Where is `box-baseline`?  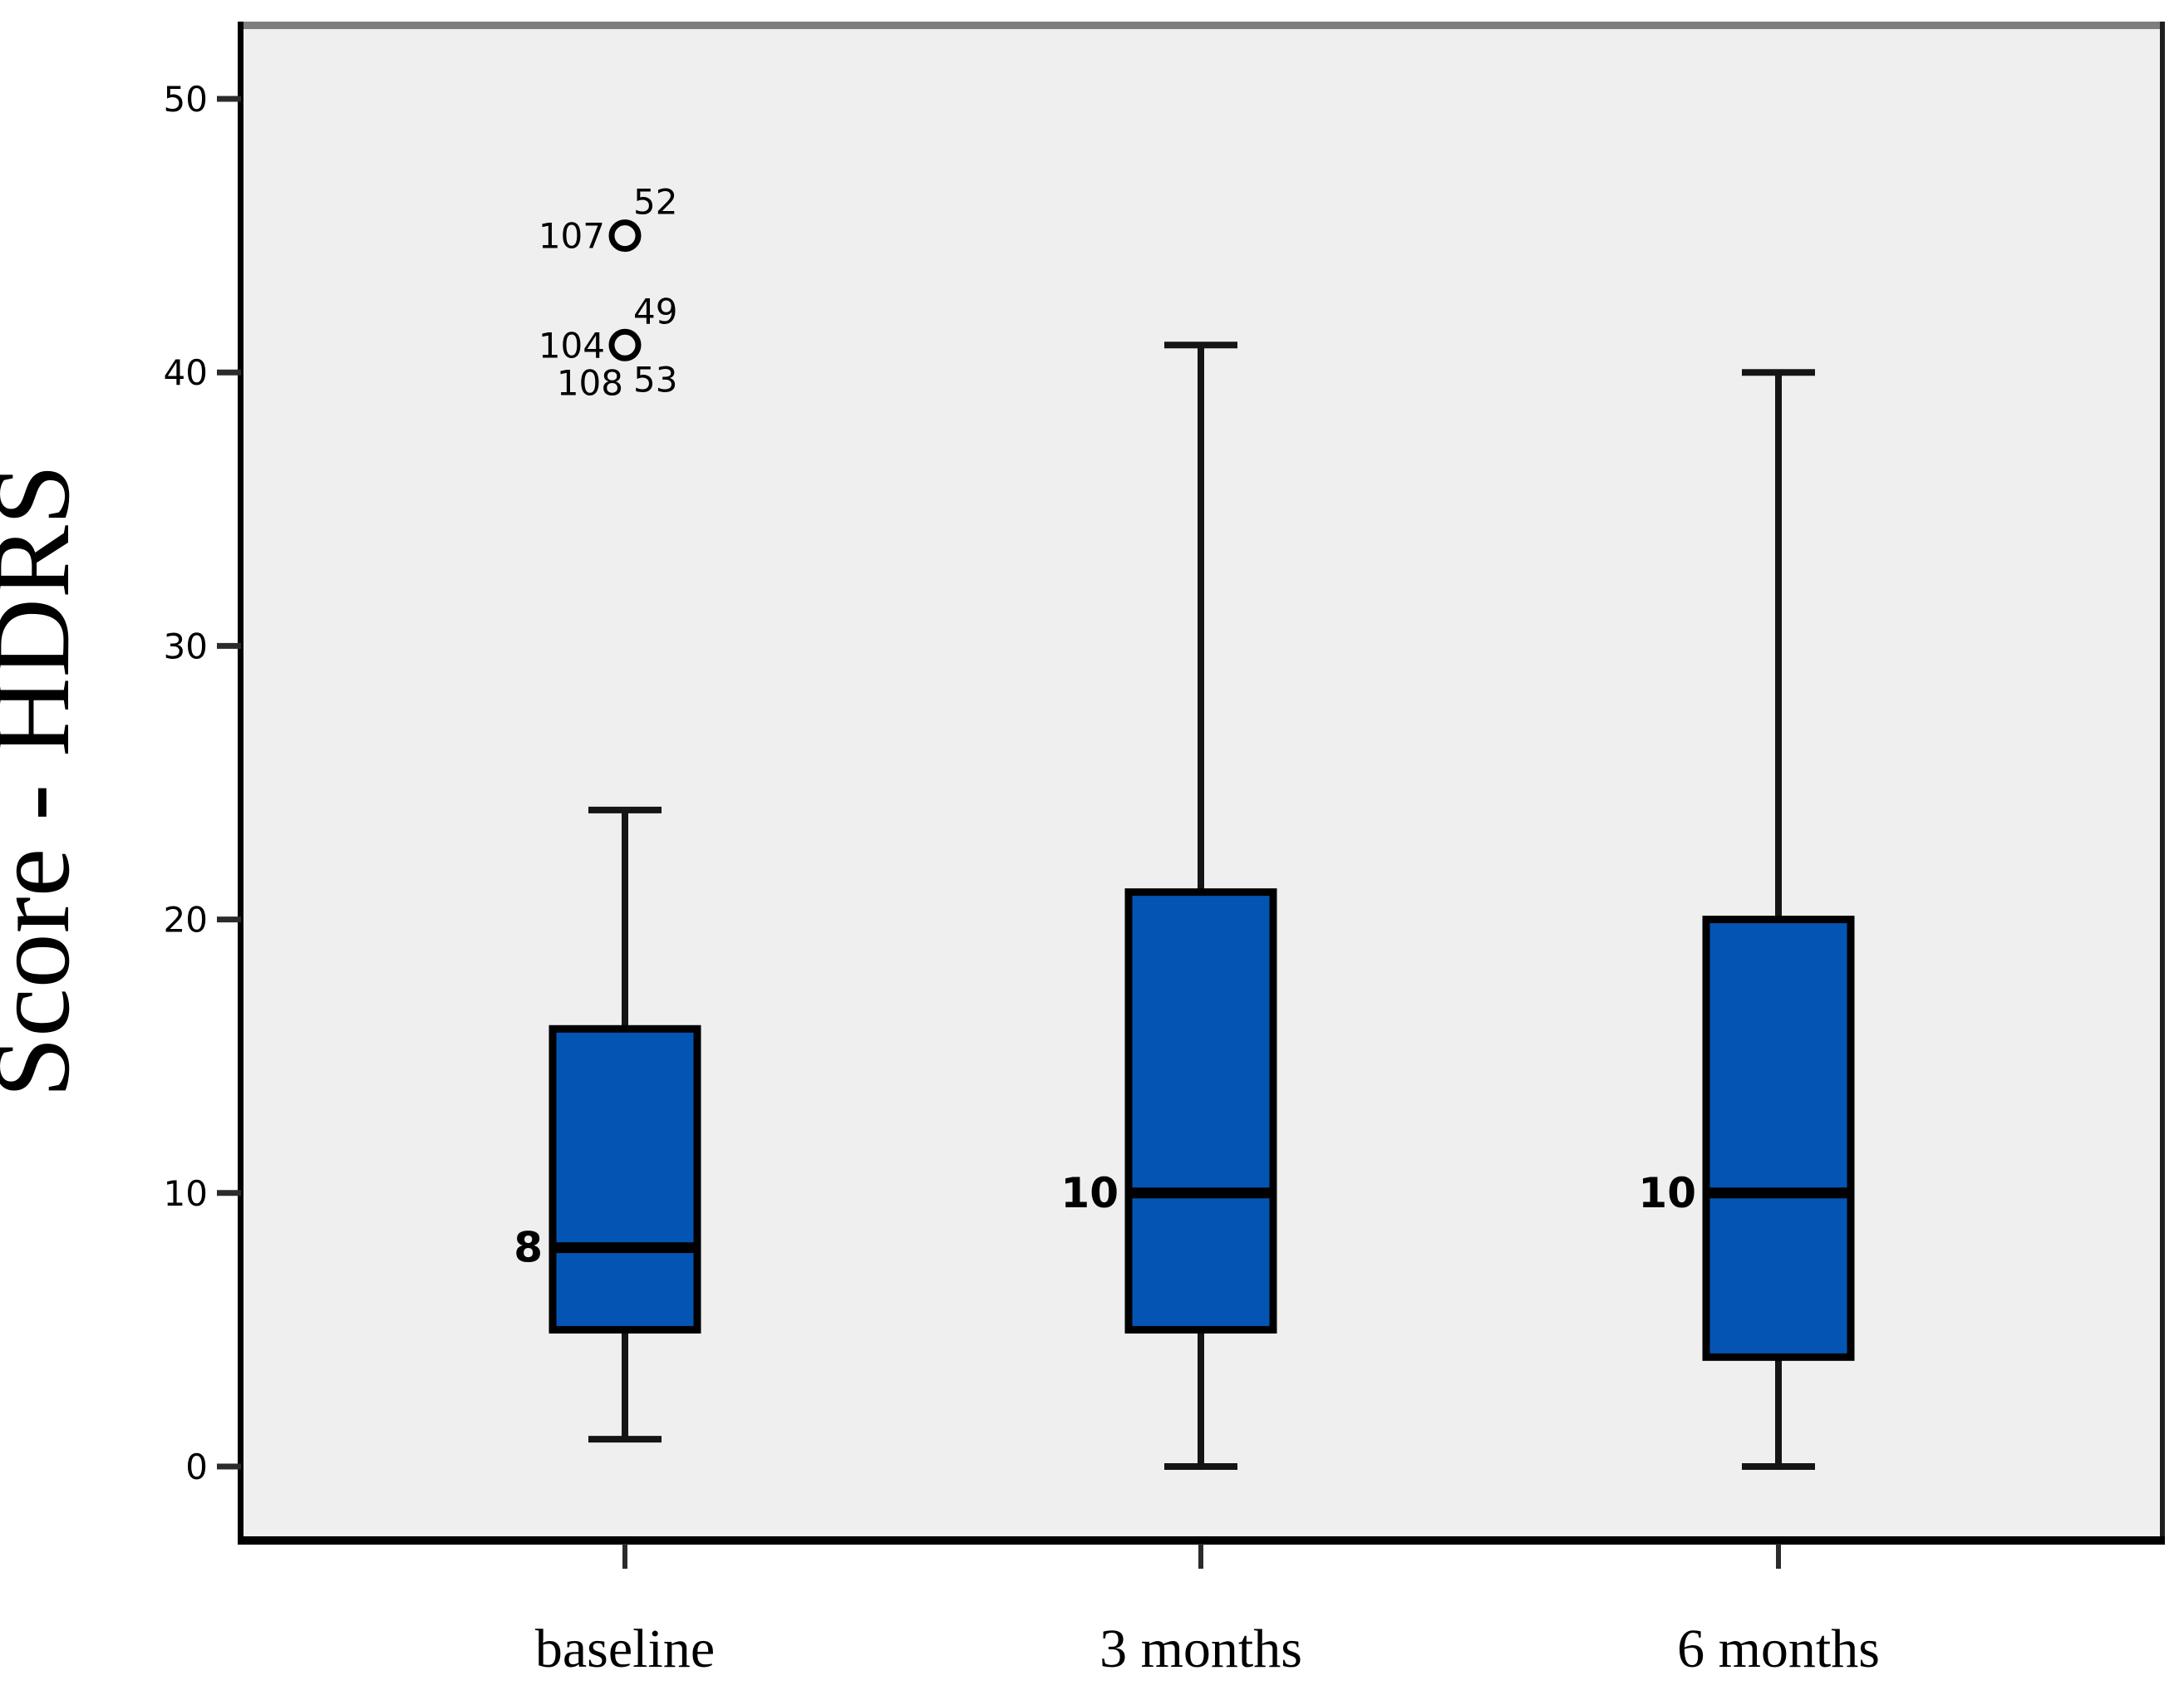
box-baseline is located at coordinates (624, 1179).